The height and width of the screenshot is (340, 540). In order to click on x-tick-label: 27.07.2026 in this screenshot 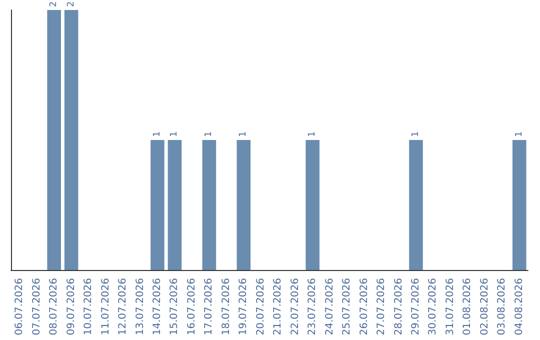, I will do `click(382, 307)`.